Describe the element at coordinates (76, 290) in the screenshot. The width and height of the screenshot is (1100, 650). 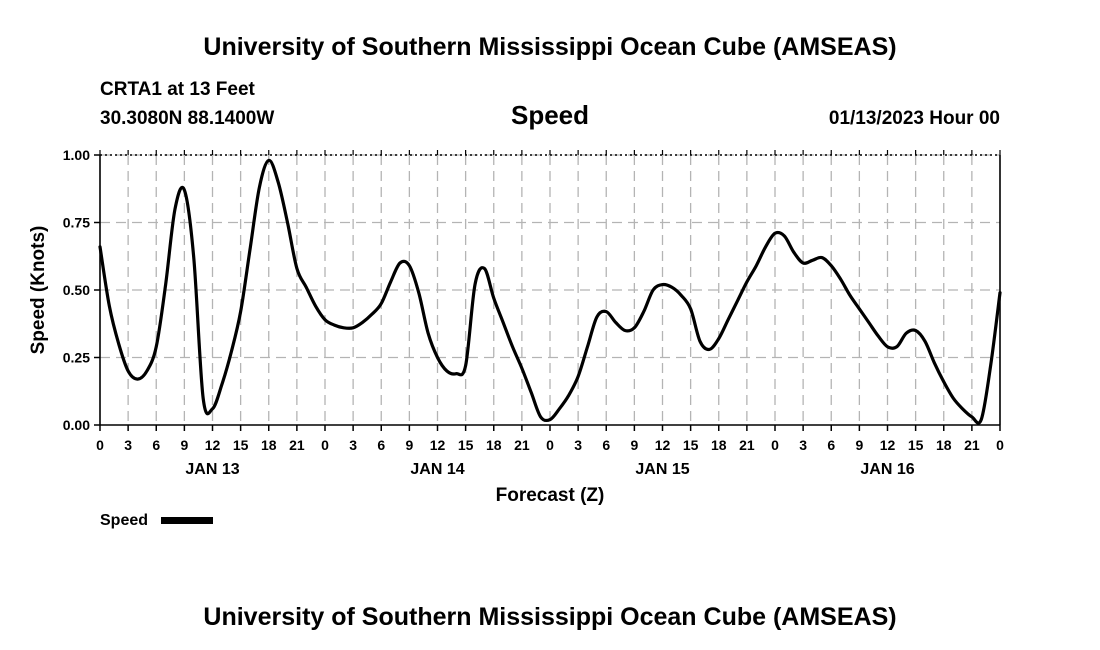
I see `y-tick-label: 0.50` at that location.